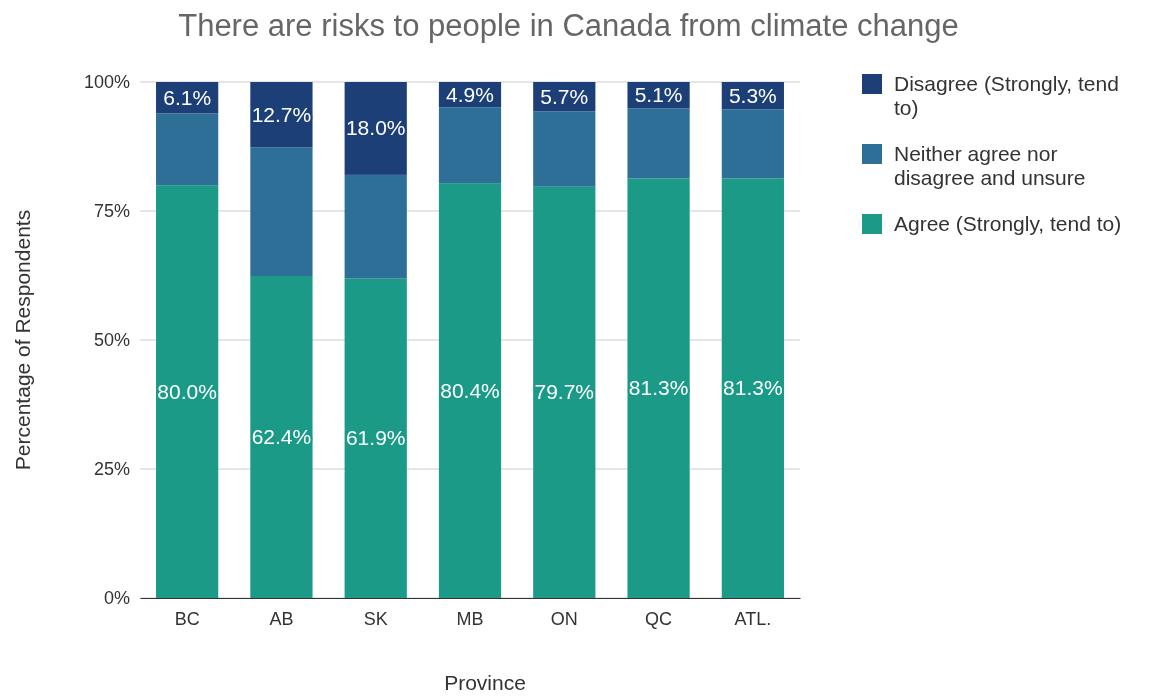  What do you see at coordinates (564, 618) in the screenshot?
I see `x-tick-label: ON` at bounding box center [564, 618].